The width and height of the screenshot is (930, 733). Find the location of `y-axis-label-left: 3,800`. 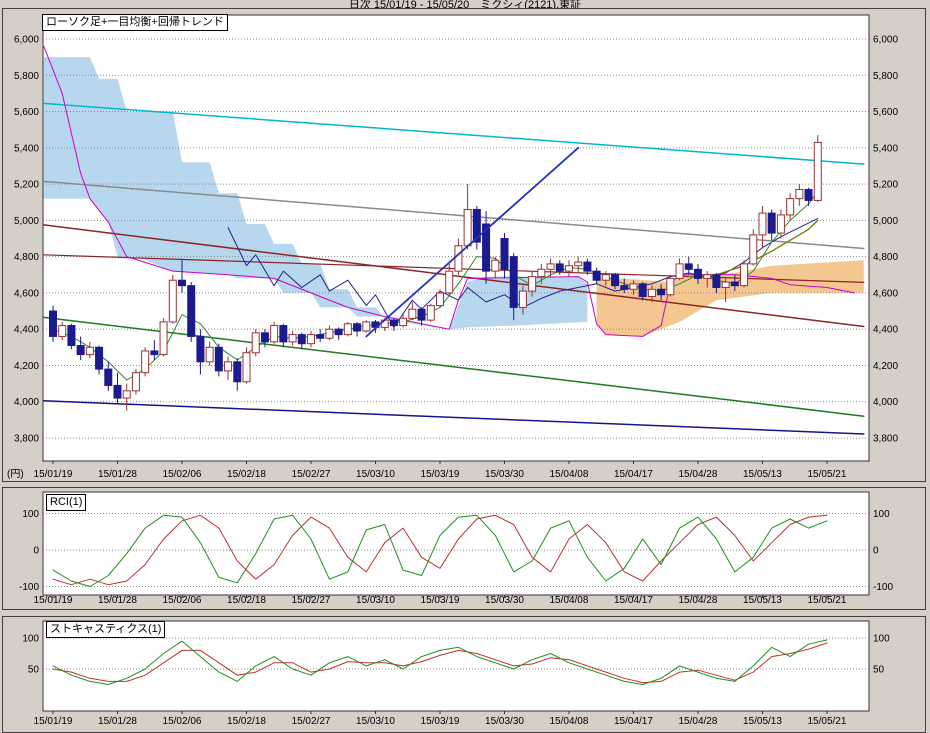

y-axis-label-left: 3,800 is located at coordinates (26, 439).